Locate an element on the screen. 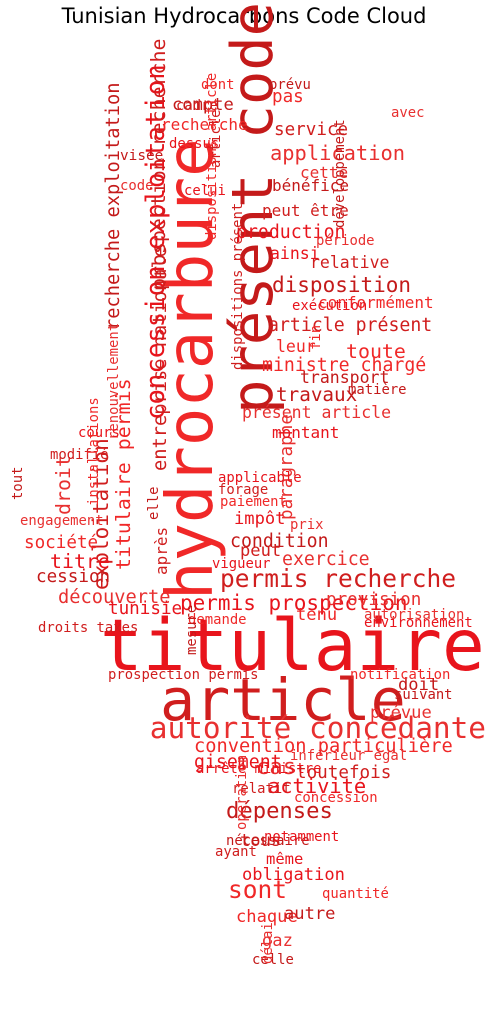 The image size is (488, 1014). word-vigueur: vigueur is located at coordinates (241, 564).